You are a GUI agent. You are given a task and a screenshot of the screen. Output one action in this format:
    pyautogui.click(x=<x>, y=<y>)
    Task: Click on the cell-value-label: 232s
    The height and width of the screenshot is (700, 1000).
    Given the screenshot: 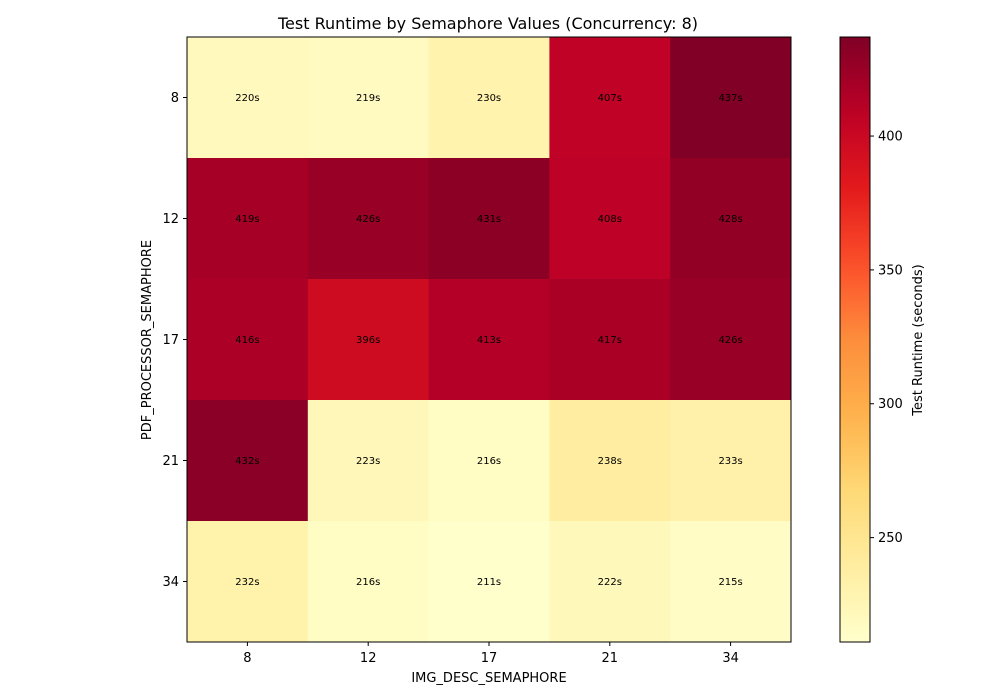 What is the action you would take?
    pyautogui.click(x=247, y=582)
    